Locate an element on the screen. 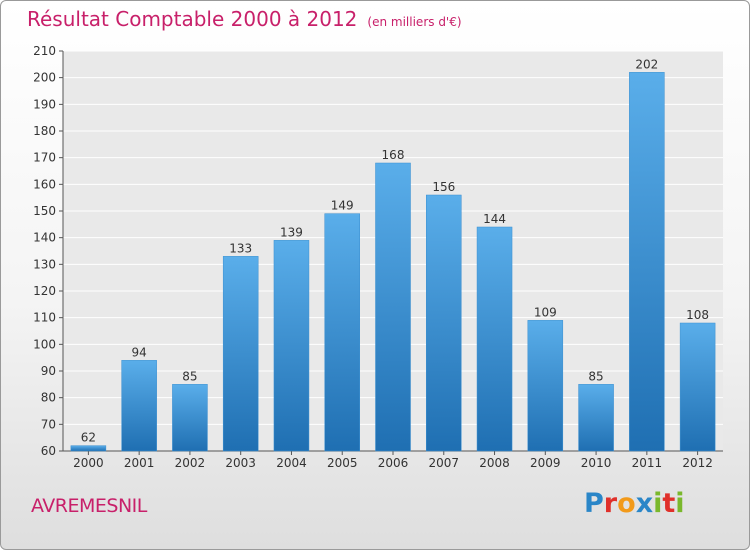  x-tick-label: 2007 is located at coordinates (443, 463).